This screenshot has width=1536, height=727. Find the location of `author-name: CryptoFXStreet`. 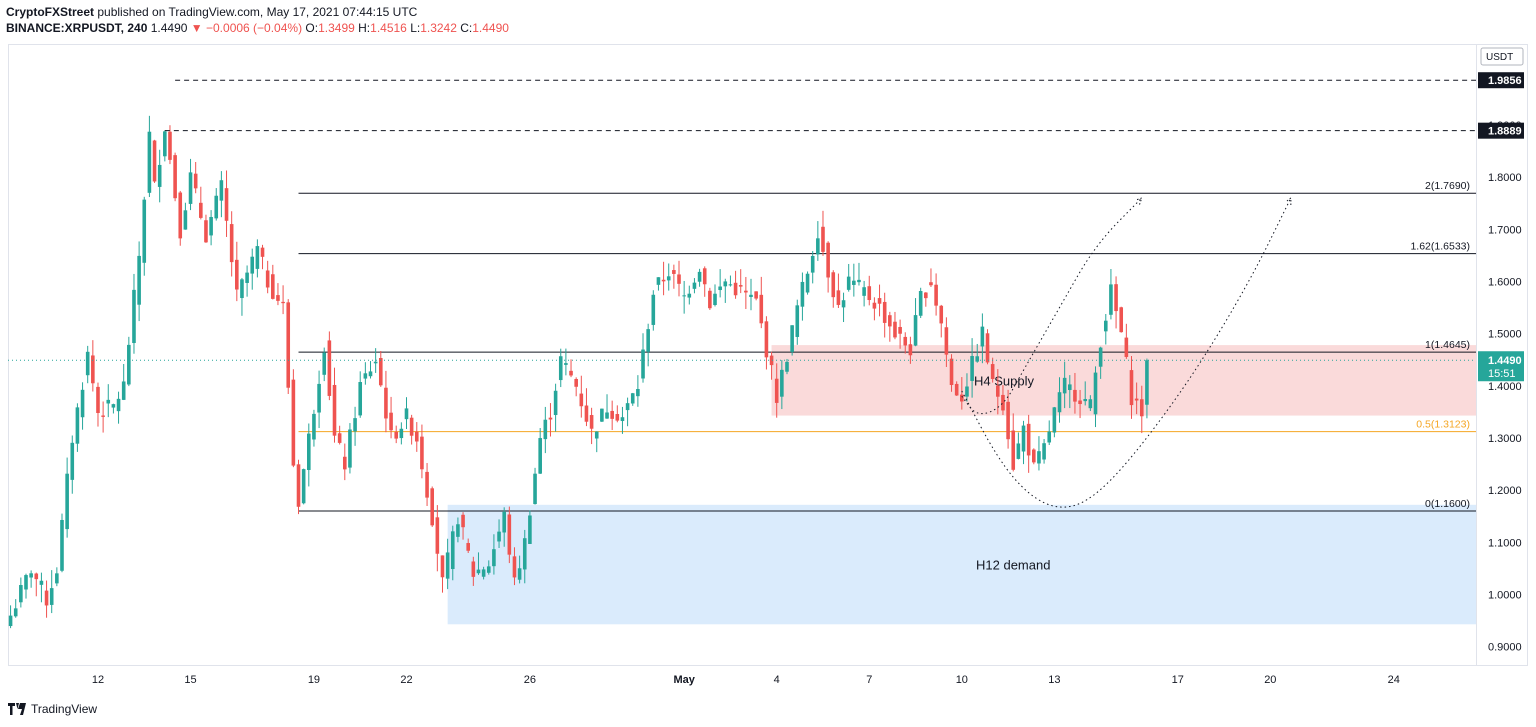

author-name: CryptoFXStreet is located at coordinates (50, 12).